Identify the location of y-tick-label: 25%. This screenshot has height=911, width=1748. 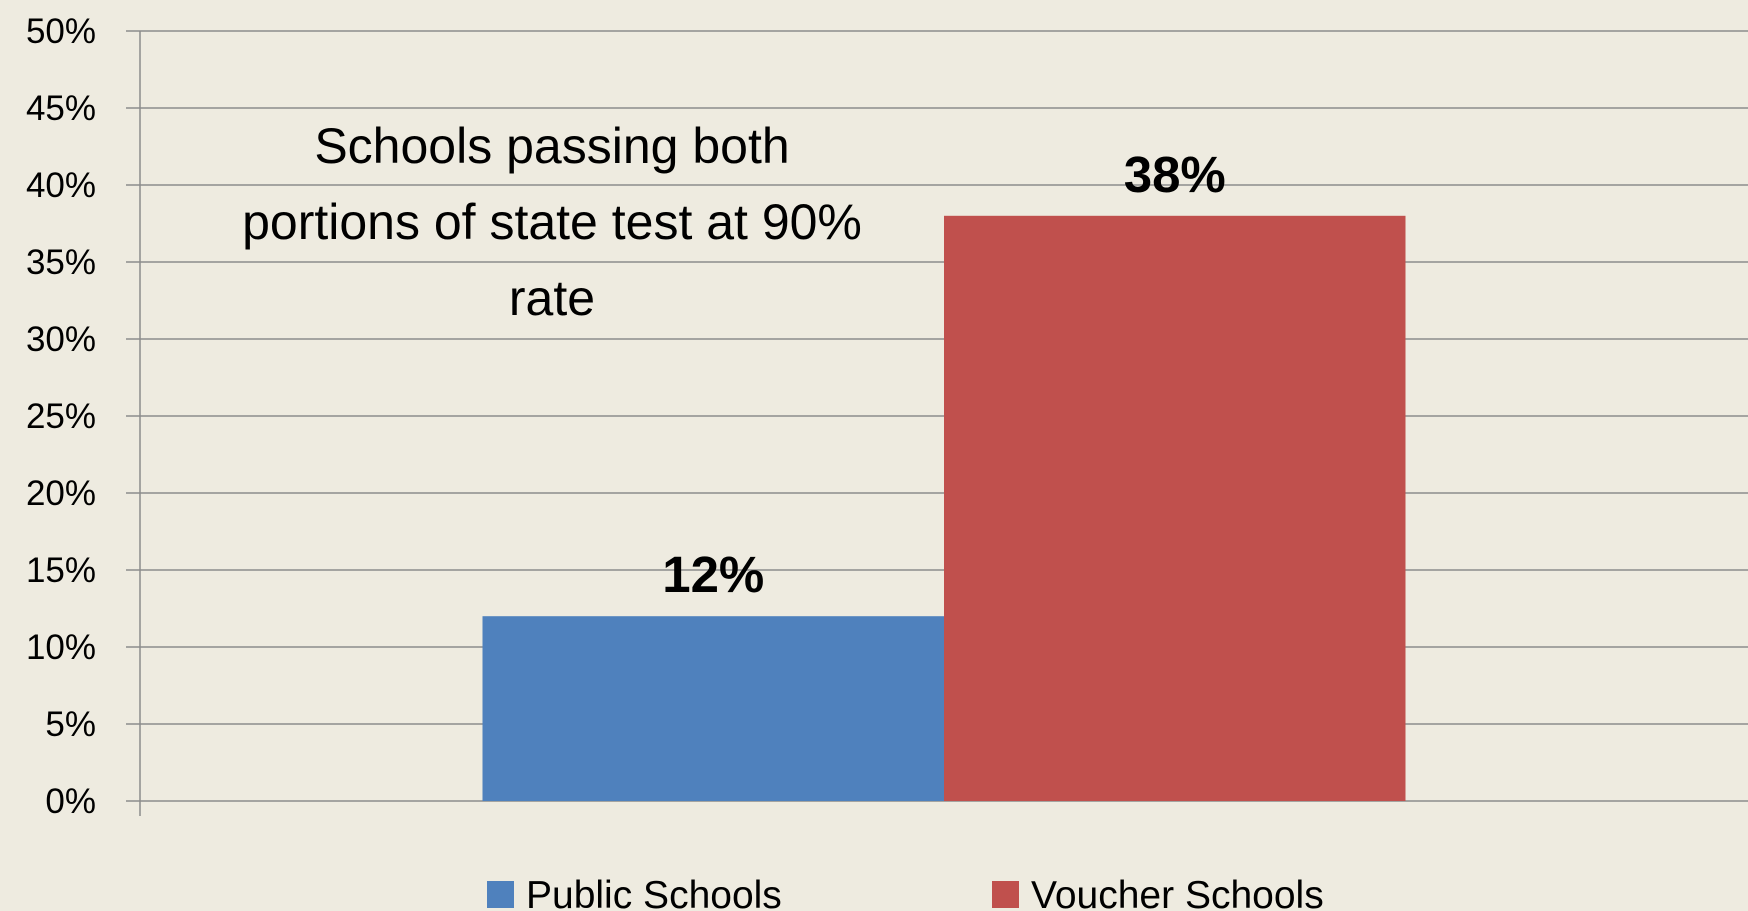
(61, 416).